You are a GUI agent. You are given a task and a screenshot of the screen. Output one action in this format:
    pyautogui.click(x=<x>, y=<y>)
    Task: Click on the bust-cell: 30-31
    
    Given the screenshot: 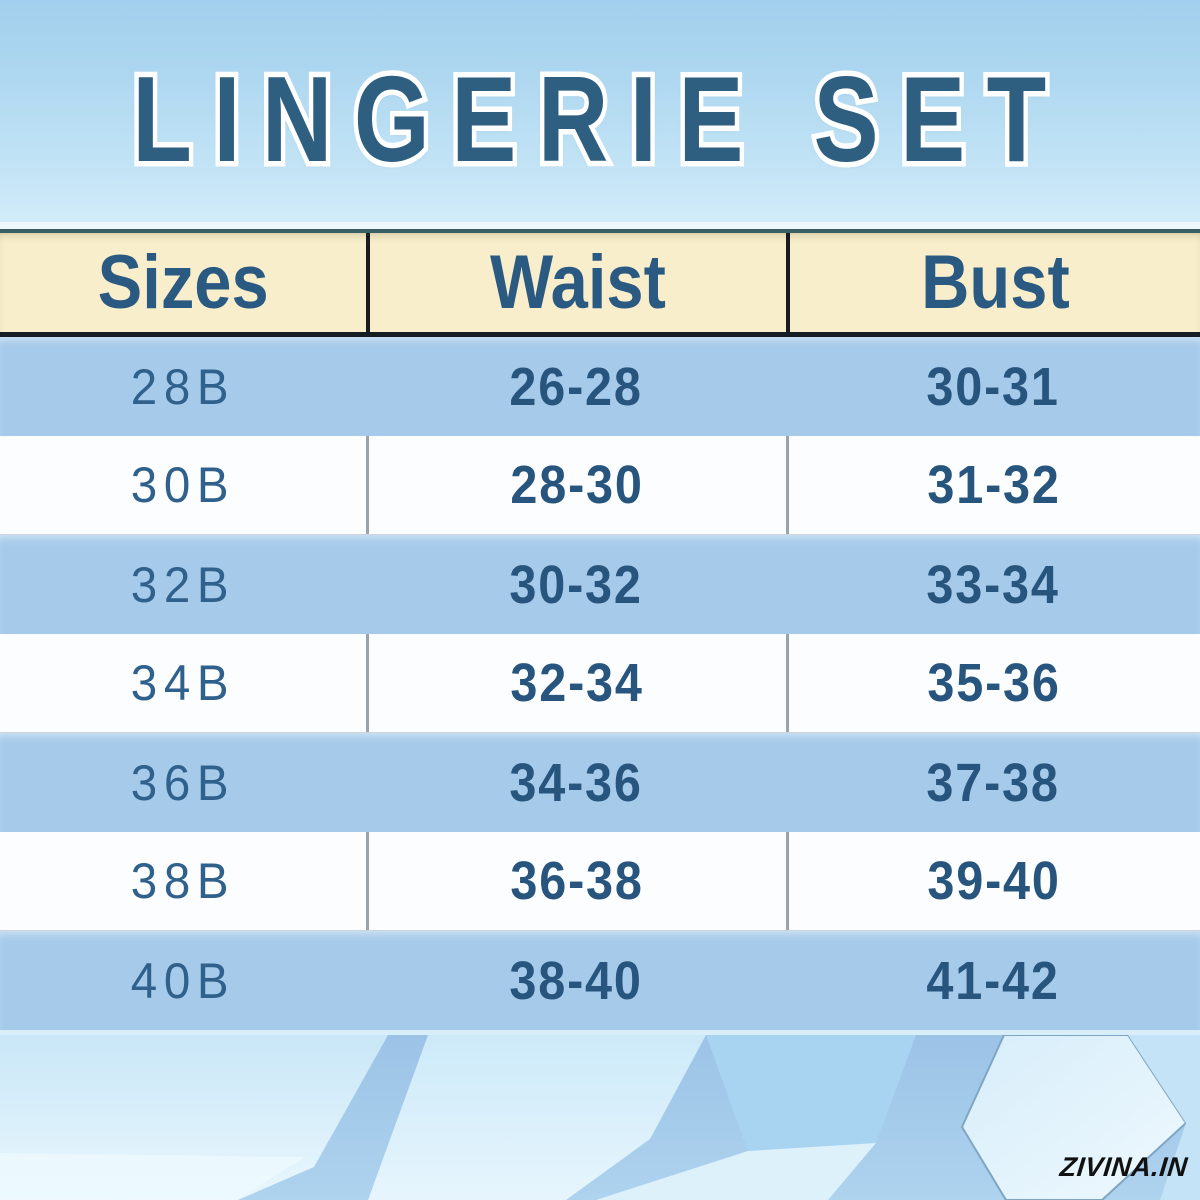 What is the action you would take?
    pyautogui.click(x=993, y=386)
    